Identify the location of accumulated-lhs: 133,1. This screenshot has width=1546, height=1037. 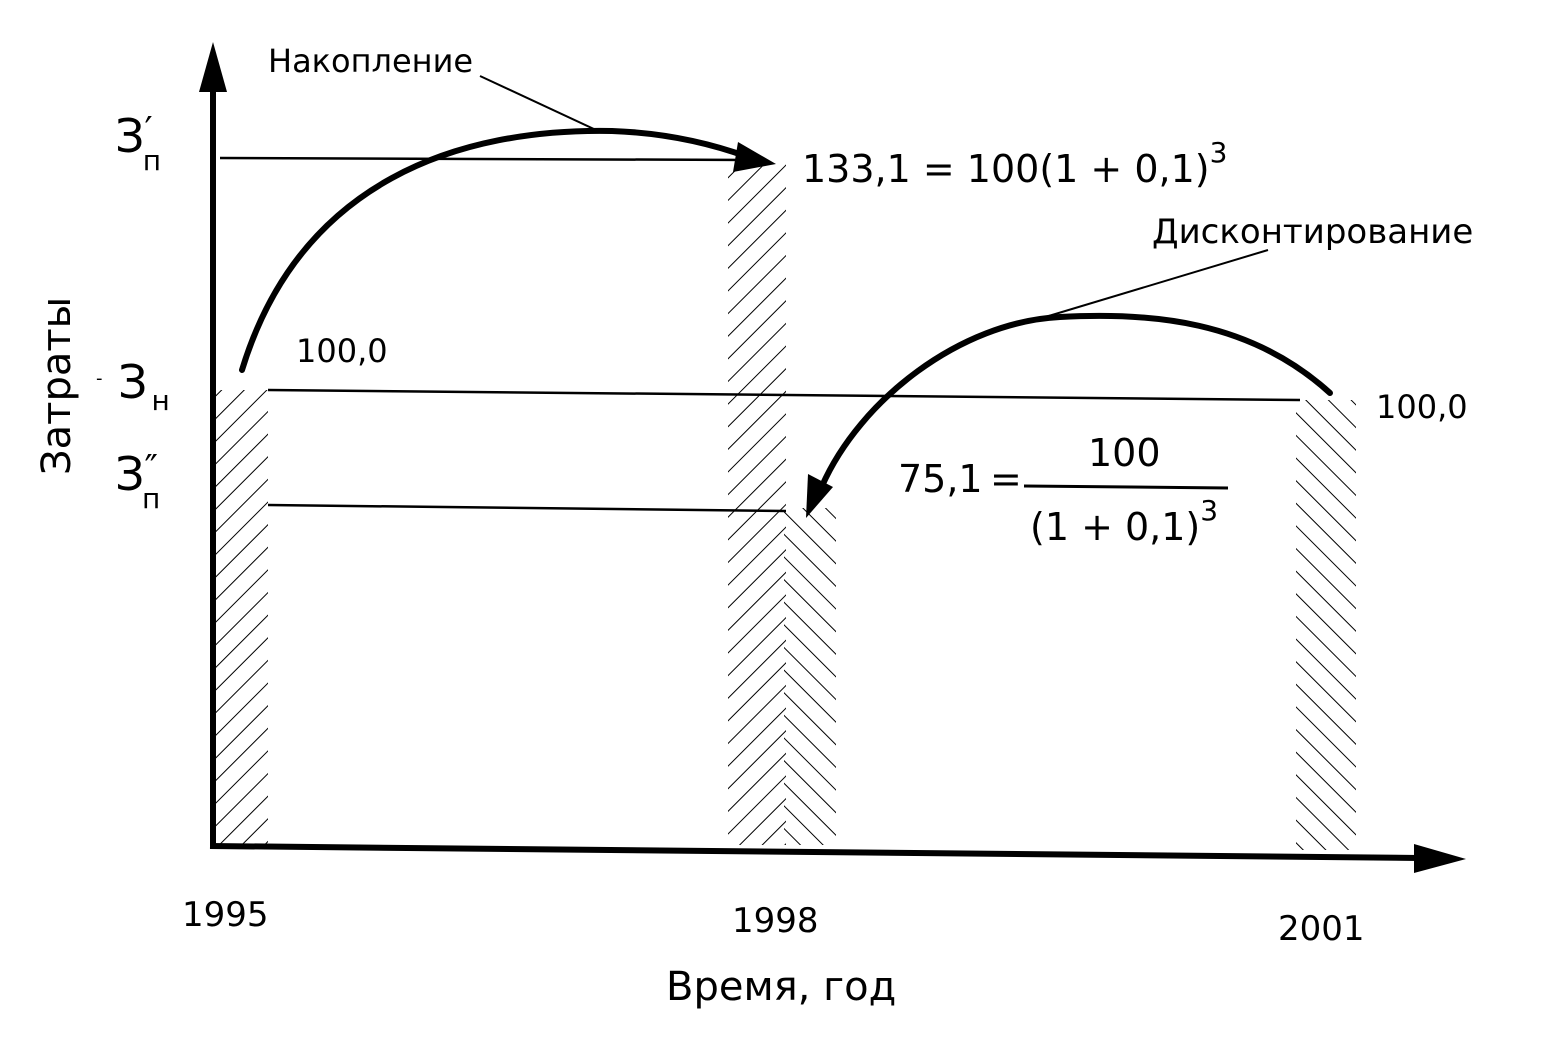
(856, 169).